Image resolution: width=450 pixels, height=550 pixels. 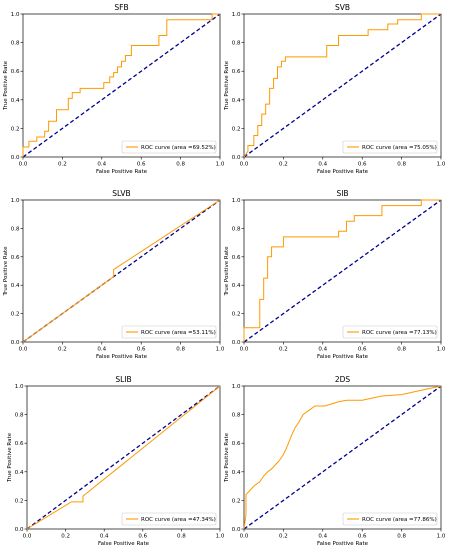 I want to click on legend: ROC curve (area =47.34%), so click(x=169, y=519).